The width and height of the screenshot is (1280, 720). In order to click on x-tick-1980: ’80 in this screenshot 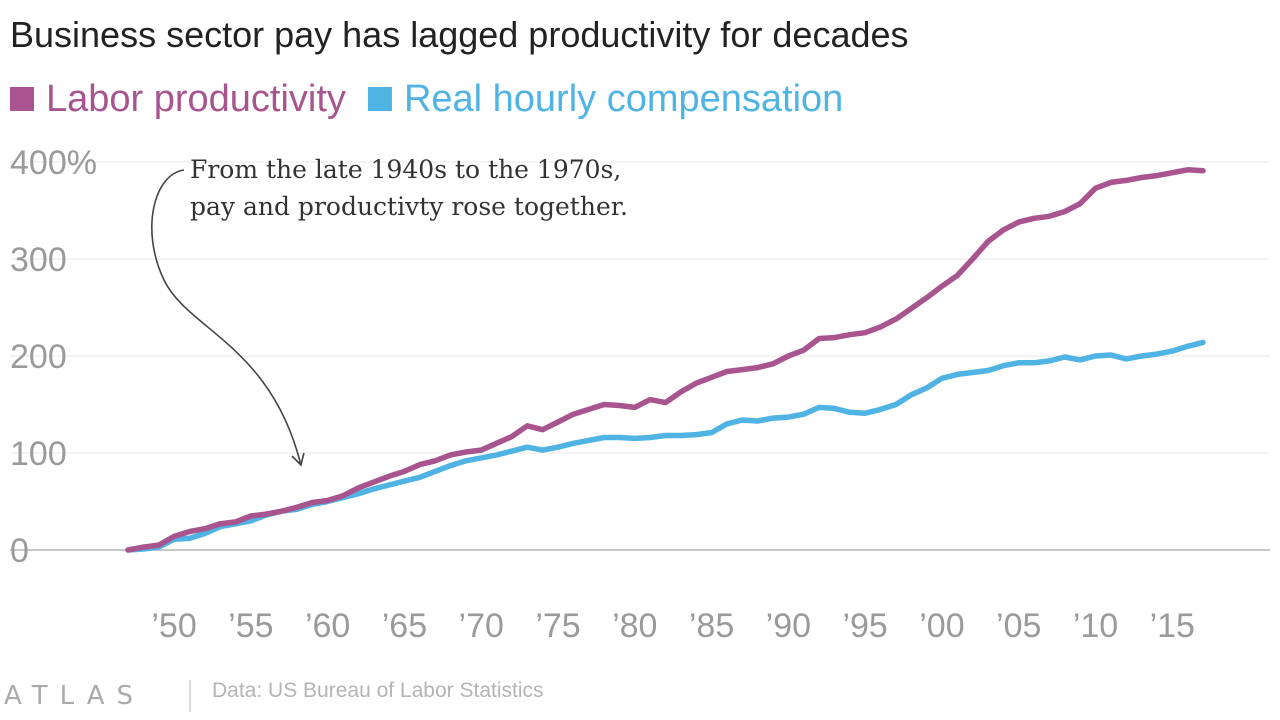, I will do `click(634, 626)`.